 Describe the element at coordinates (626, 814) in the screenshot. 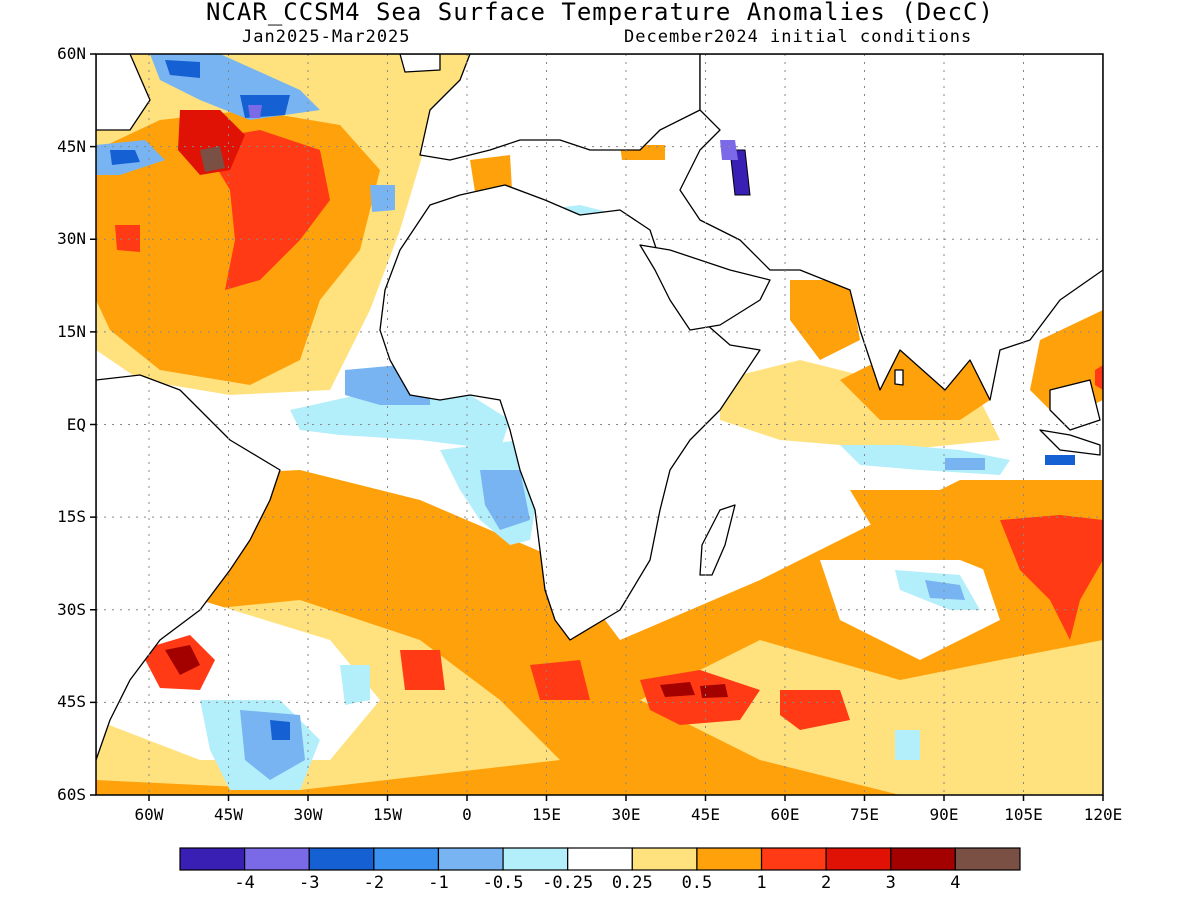

I see `lon-label: 30E` at that location.